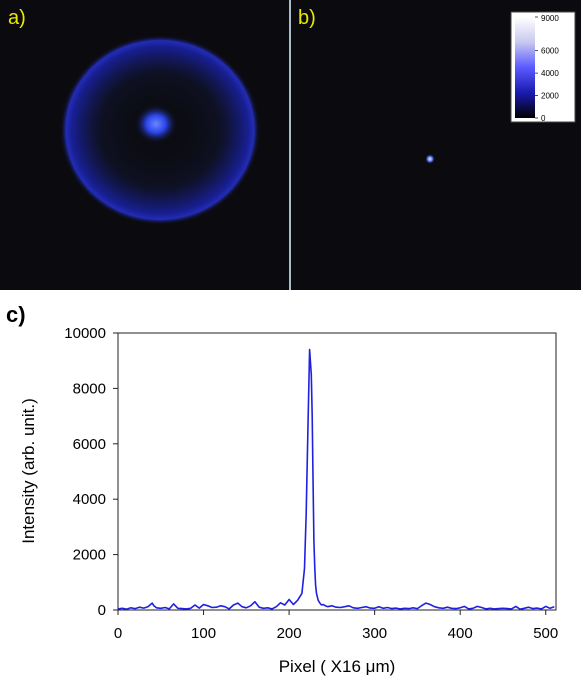 Image resolution: width=581 pixels, height=688 pixels. What do you see at coordinates (89, 499) in the screenshot?
I see `y-tick-label: 4000` at bounding box center [89, 499].